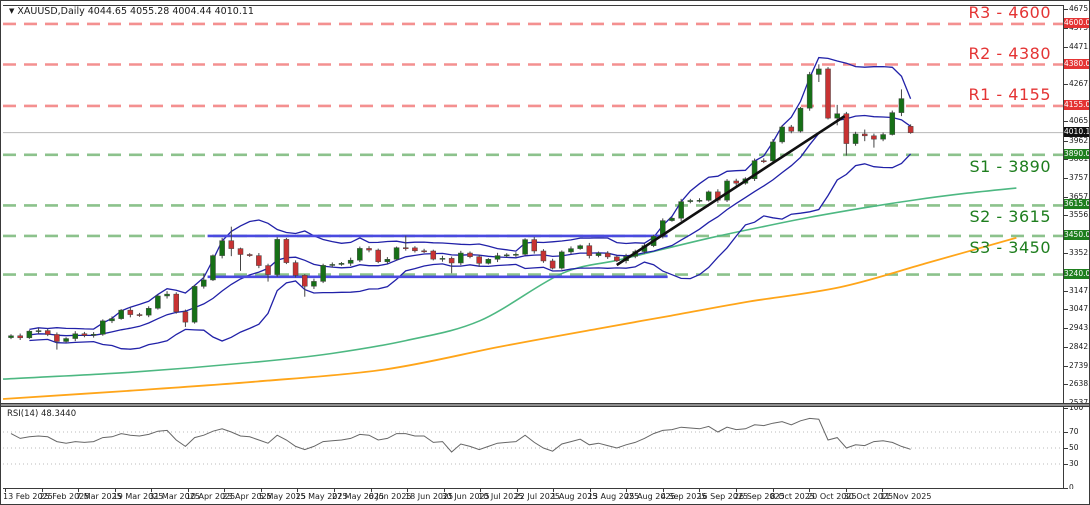  What do you see at coordinates (1077, 204) in the screenshot?
I see `level-price-box: 3615.00` at bounding box center [1077, 204].